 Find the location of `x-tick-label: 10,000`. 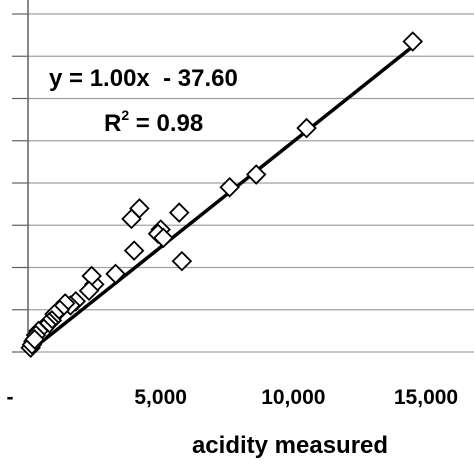

x-tick-label: 10,000 is located at coordinates (293, 397).